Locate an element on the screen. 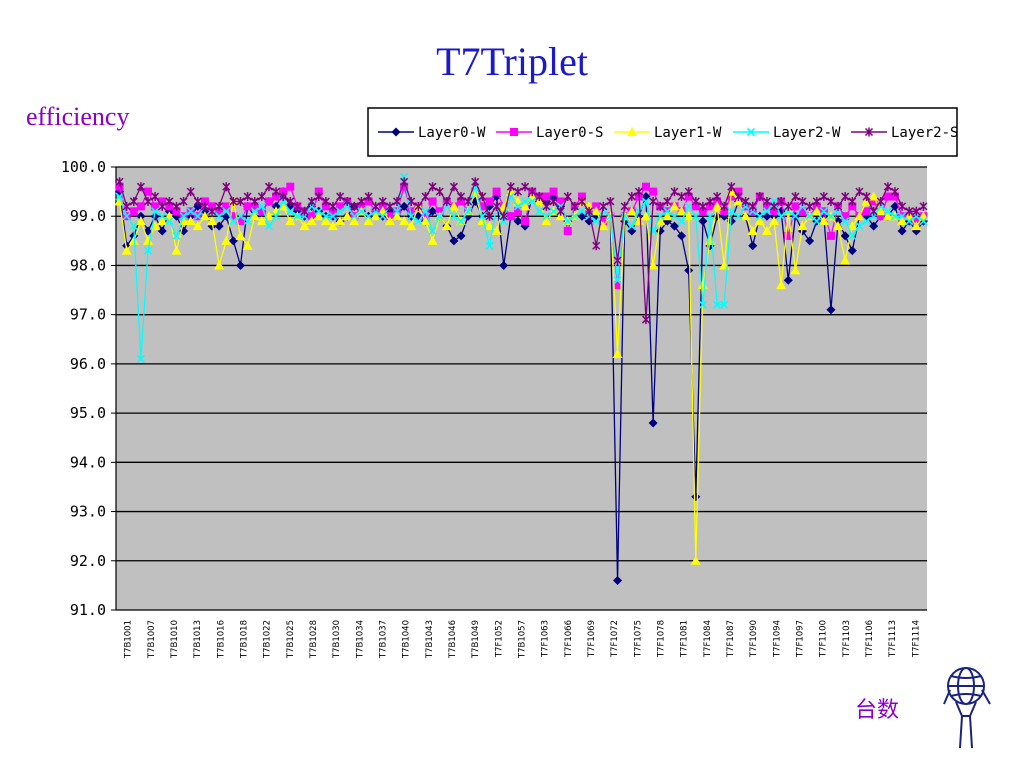 The image size is (1024, 768). legend-label: Layer0-W is located at coordinates (452, 133).